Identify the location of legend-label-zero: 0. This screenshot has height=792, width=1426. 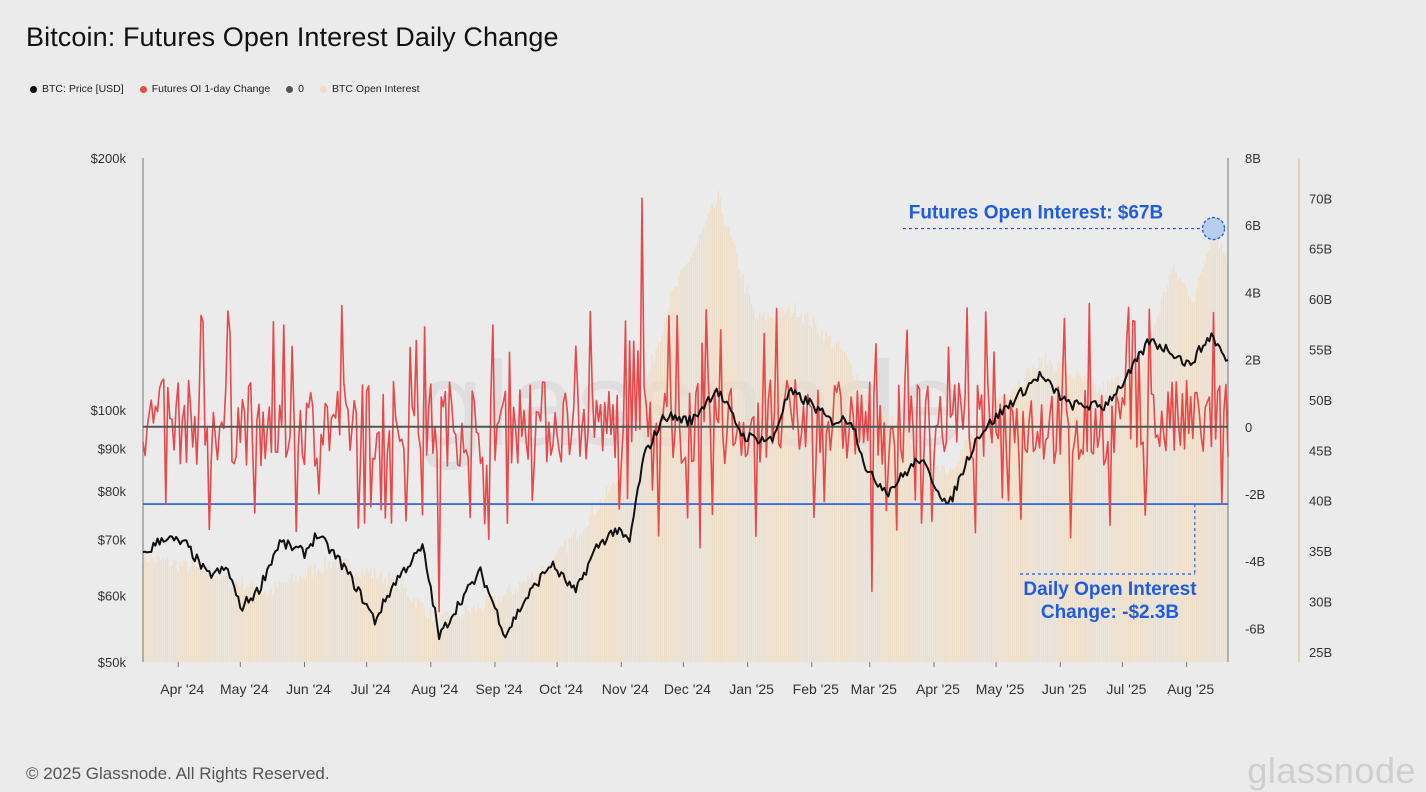
(301, 89).